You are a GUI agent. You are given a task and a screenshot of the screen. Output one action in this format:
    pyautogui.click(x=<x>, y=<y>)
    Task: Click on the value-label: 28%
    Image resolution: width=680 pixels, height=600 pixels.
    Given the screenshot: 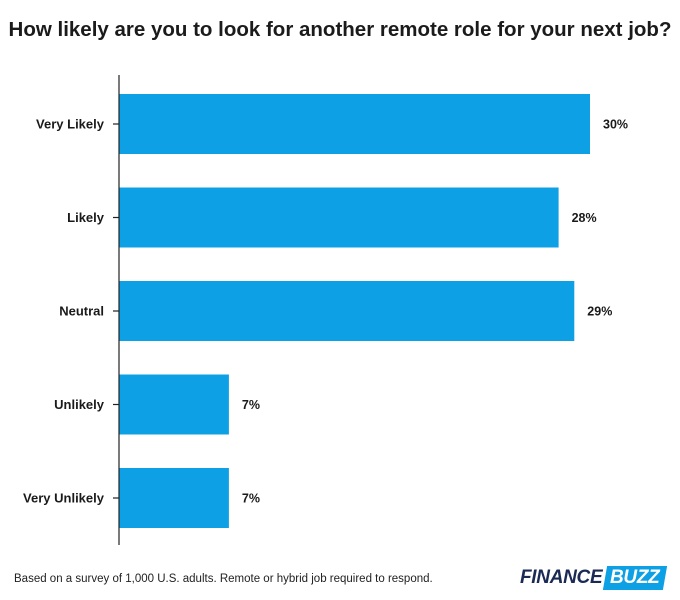 What is the action you would take?
    pyautogui.click(x=584, y=218)
    